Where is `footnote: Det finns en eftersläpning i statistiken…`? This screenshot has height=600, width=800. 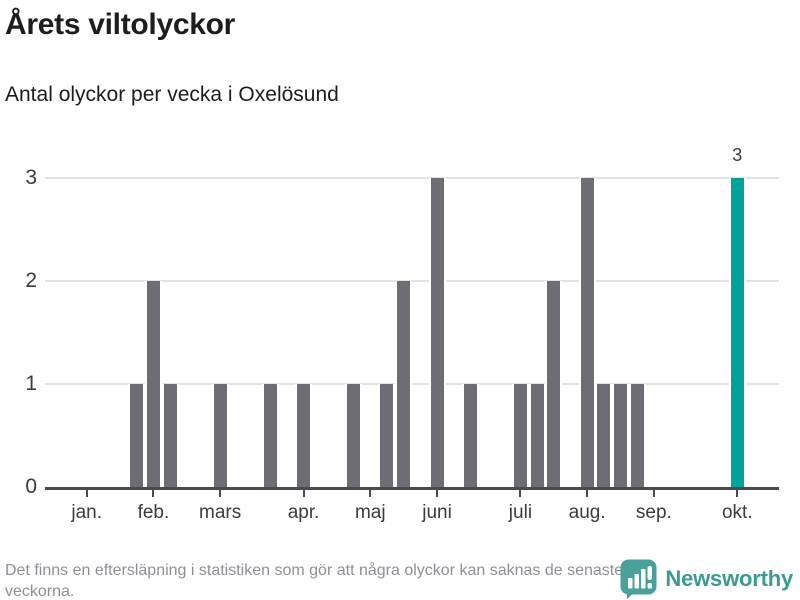
footnote: Det finns en eftersläpning i statistiken… is located at coordinates (314, 581).